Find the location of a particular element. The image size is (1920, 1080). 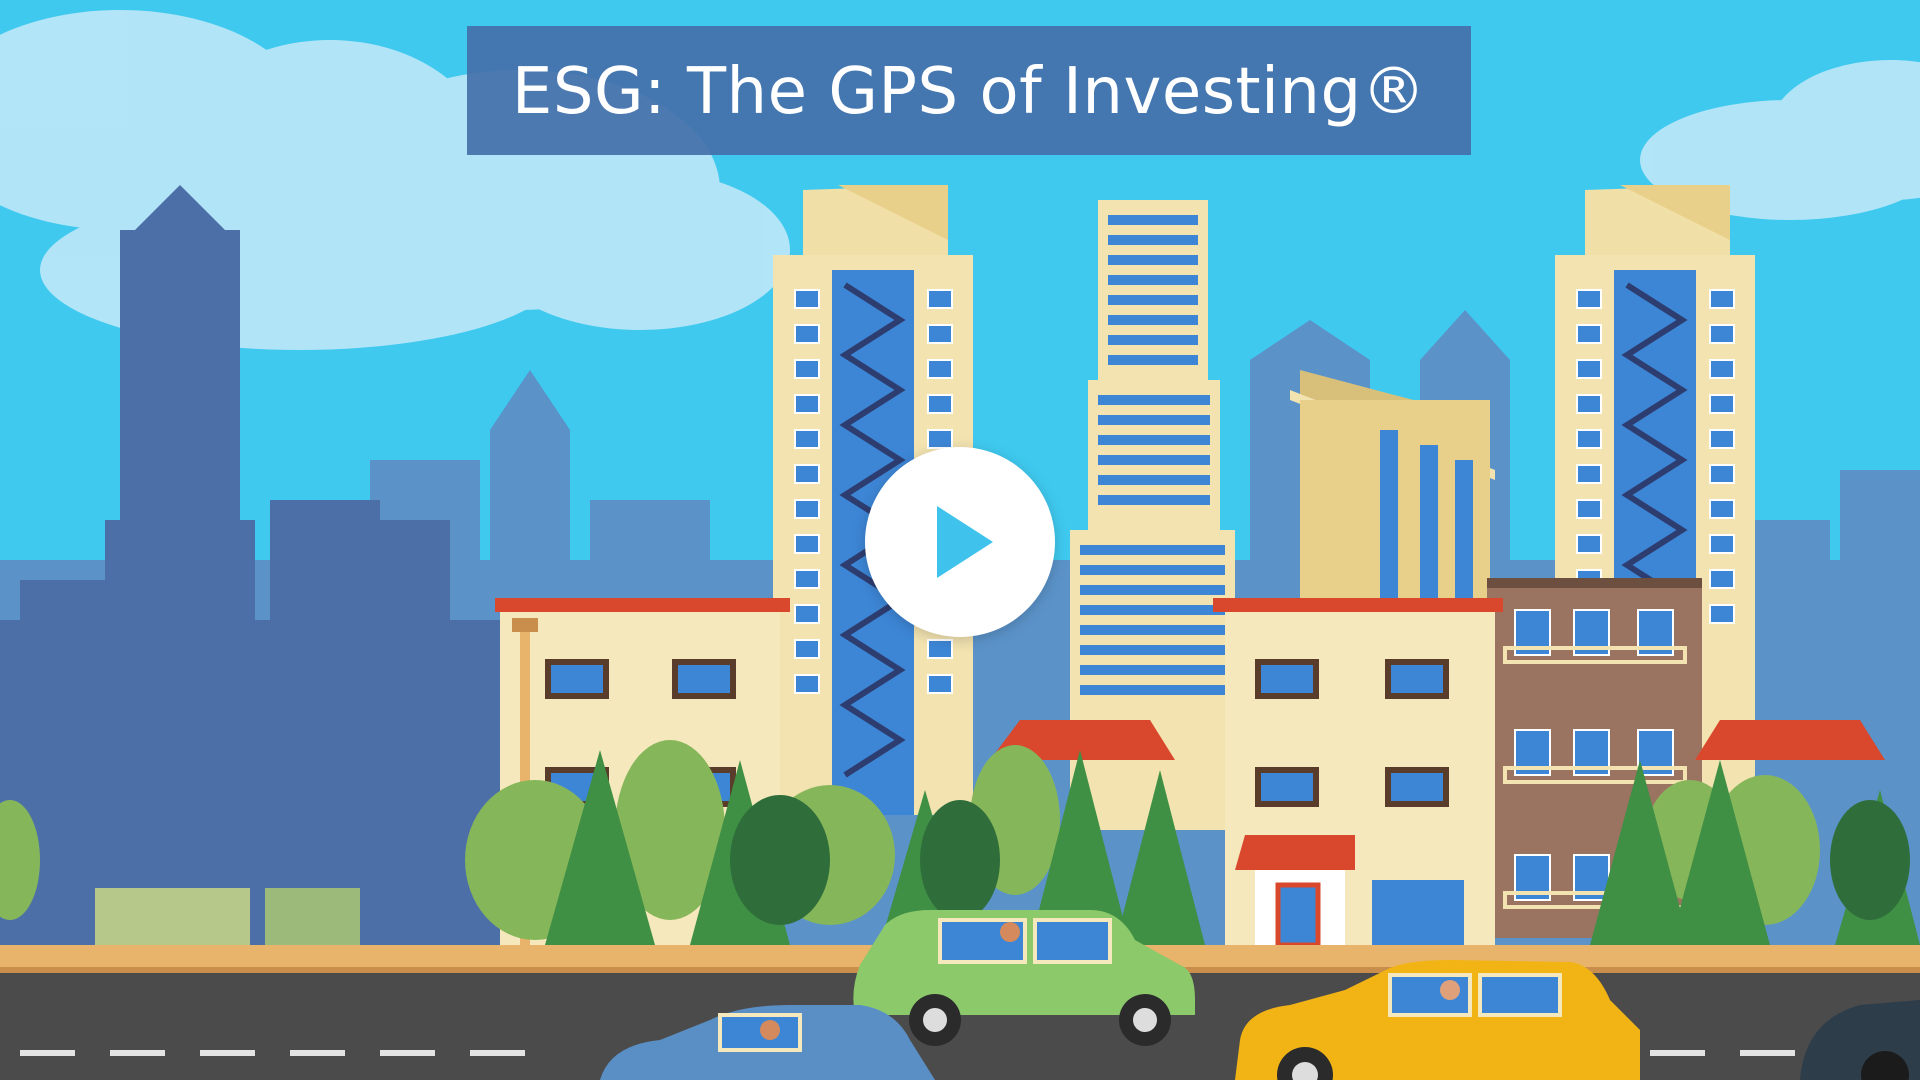

car-yellow is located at coordinates (1437, 1020).